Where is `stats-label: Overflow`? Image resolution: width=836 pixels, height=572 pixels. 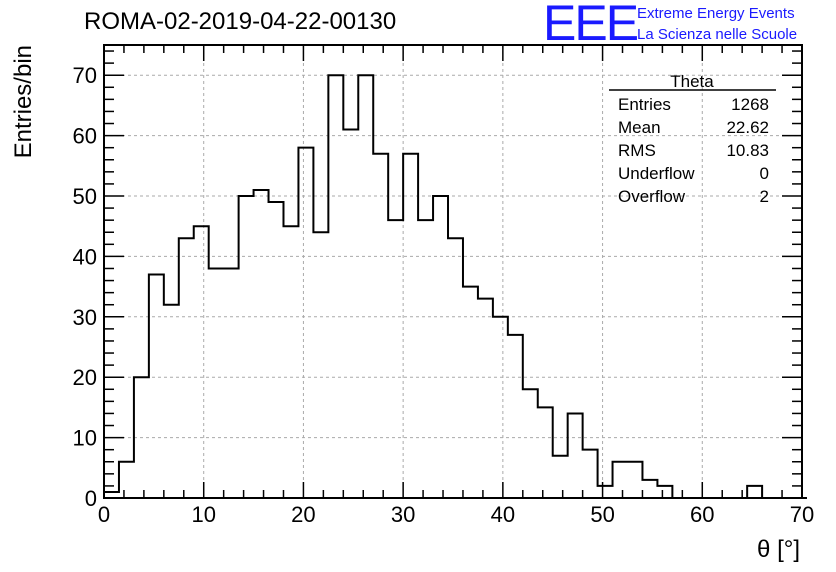
stats-label: Overflow is located at coordinates (652, 196).